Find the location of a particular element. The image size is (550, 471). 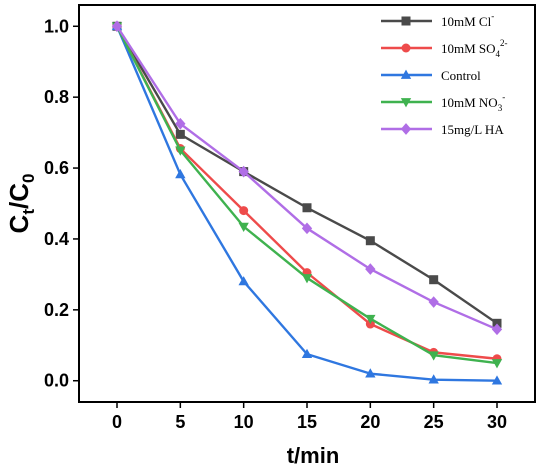

y-tick-label: 0.0 is located at coordinates (56, 381).